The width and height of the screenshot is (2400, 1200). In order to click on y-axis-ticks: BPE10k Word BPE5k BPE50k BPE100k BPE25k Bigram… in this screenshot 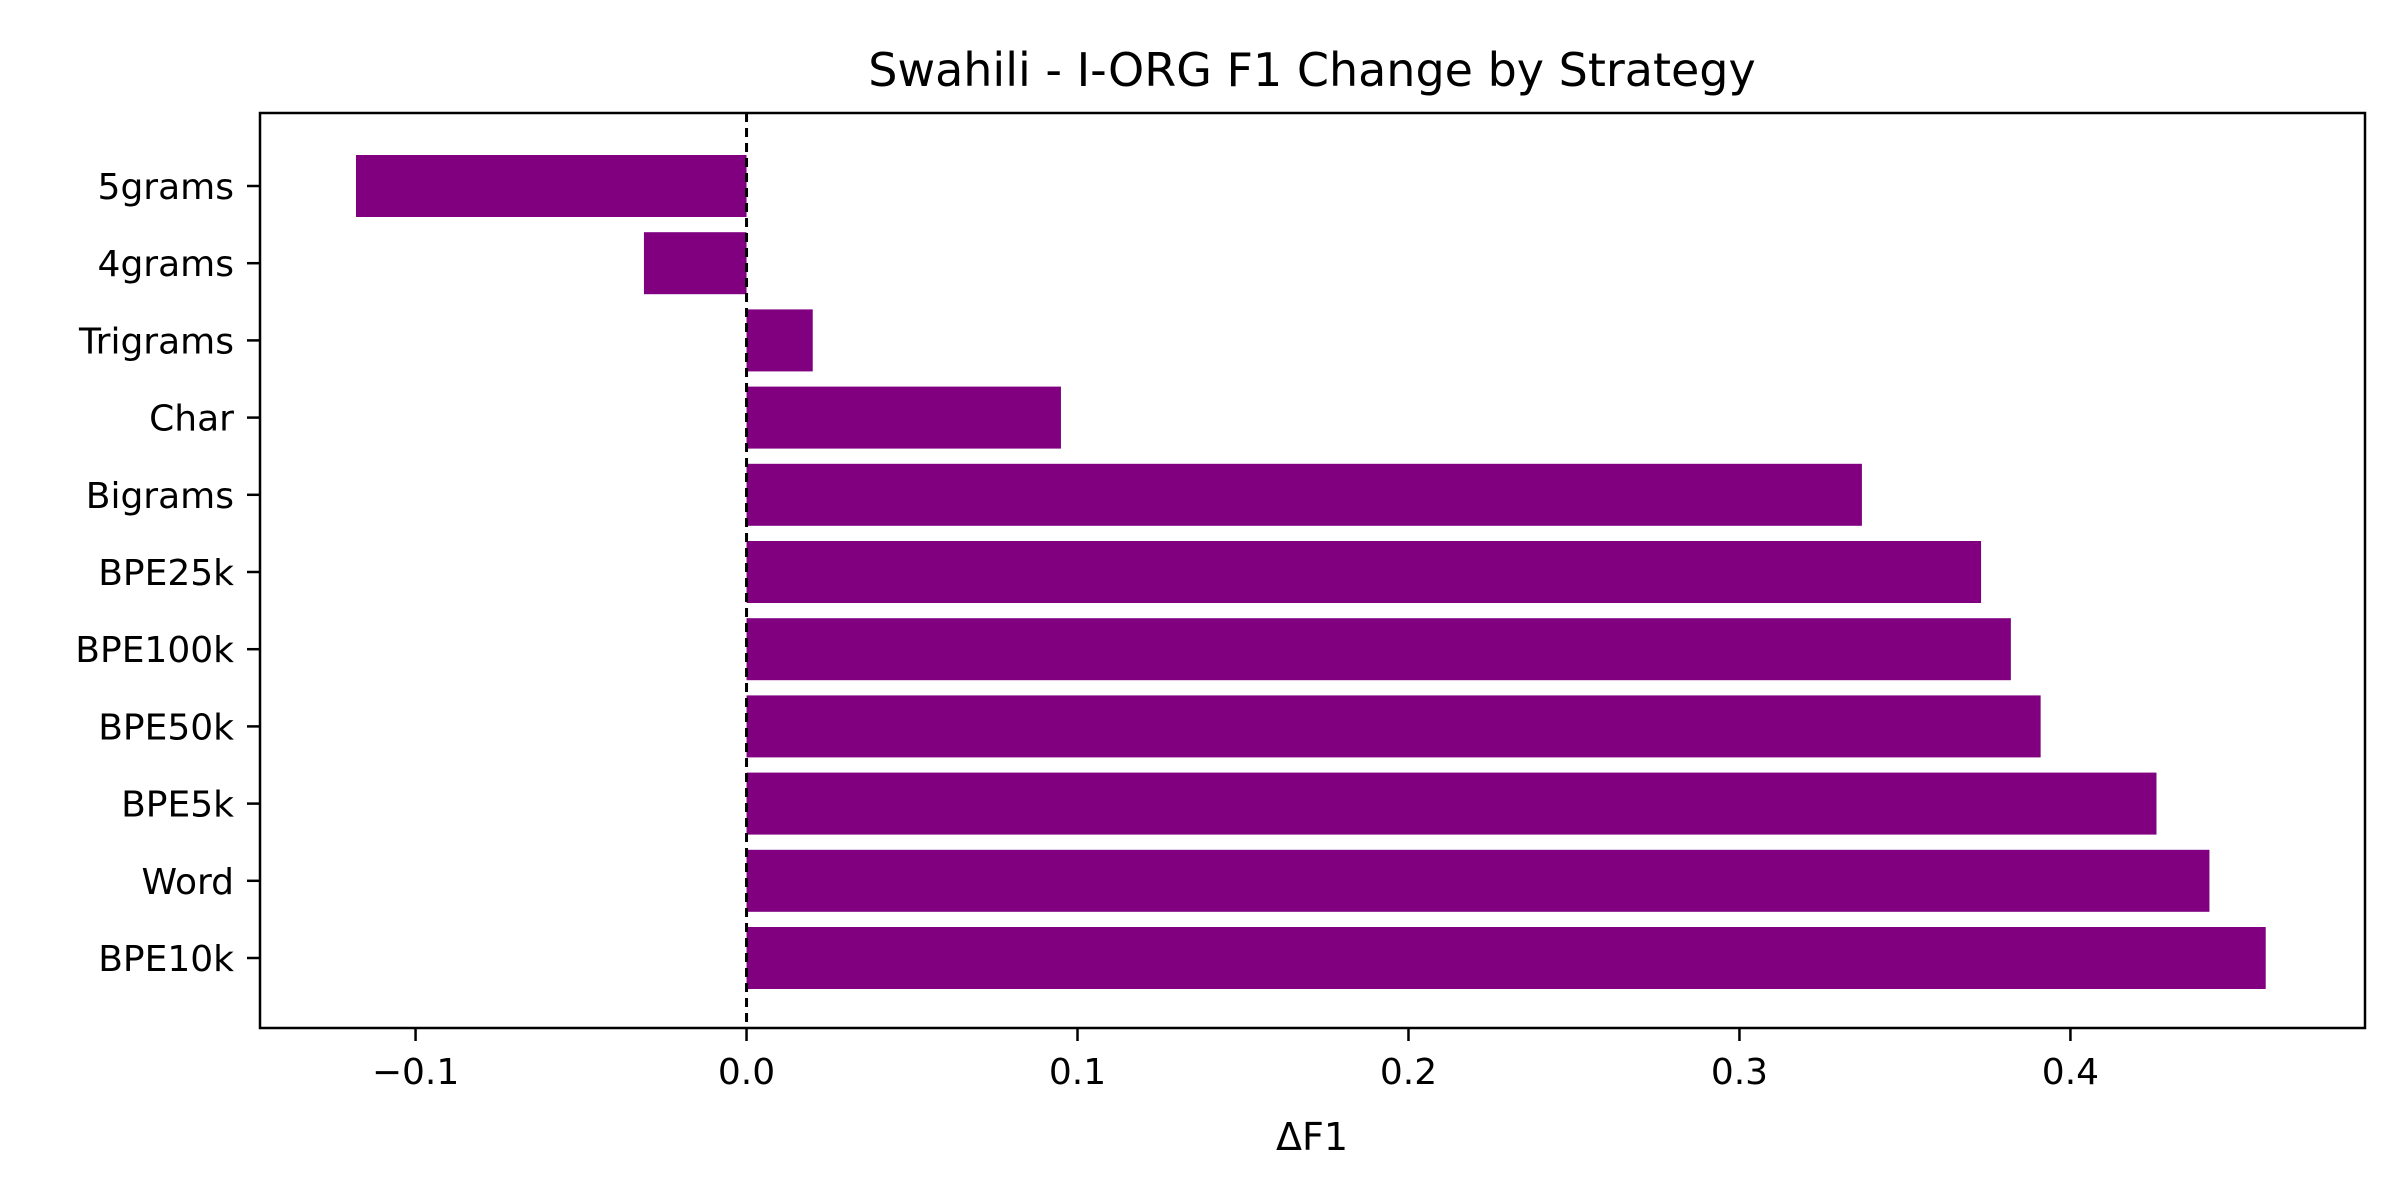, I will do `click(167, 573)`.